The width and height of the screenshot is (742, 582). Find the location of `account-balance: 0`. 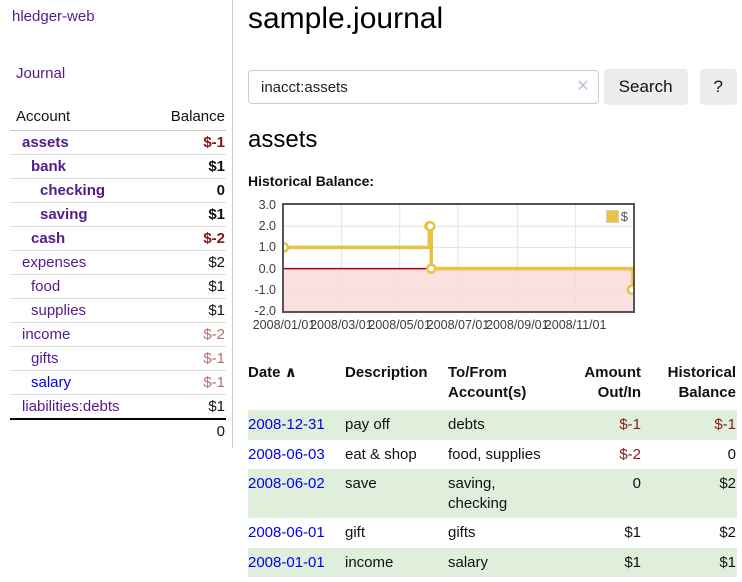

account-balance: 0 is located at coordinates (187, 190).